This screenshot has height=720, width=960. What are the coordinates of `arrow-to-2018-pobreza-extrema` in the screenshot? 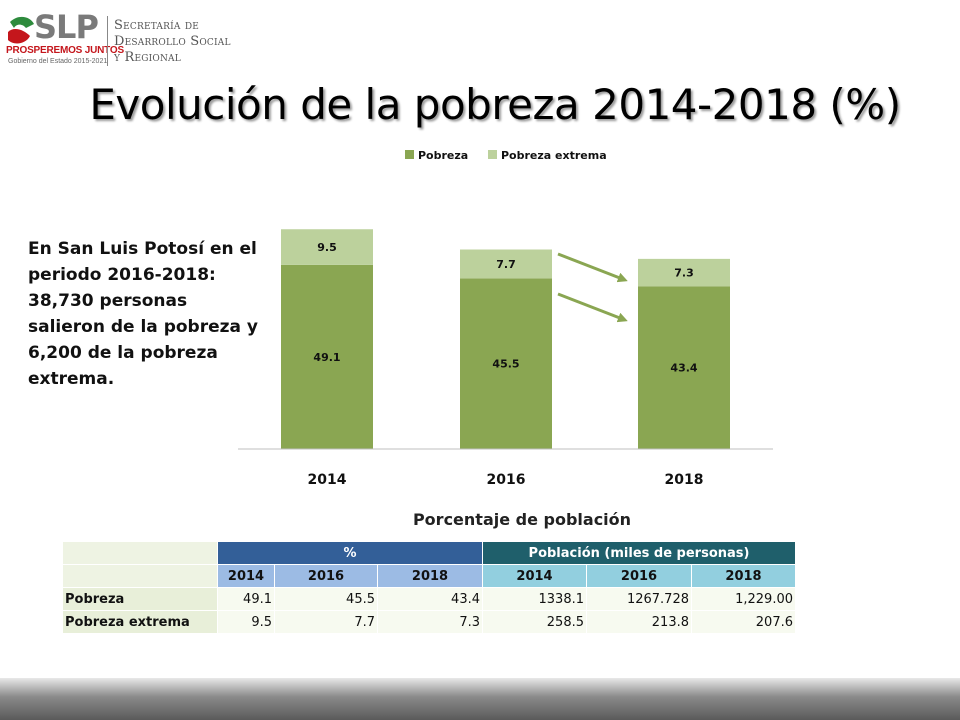 It's located at (592, 267).